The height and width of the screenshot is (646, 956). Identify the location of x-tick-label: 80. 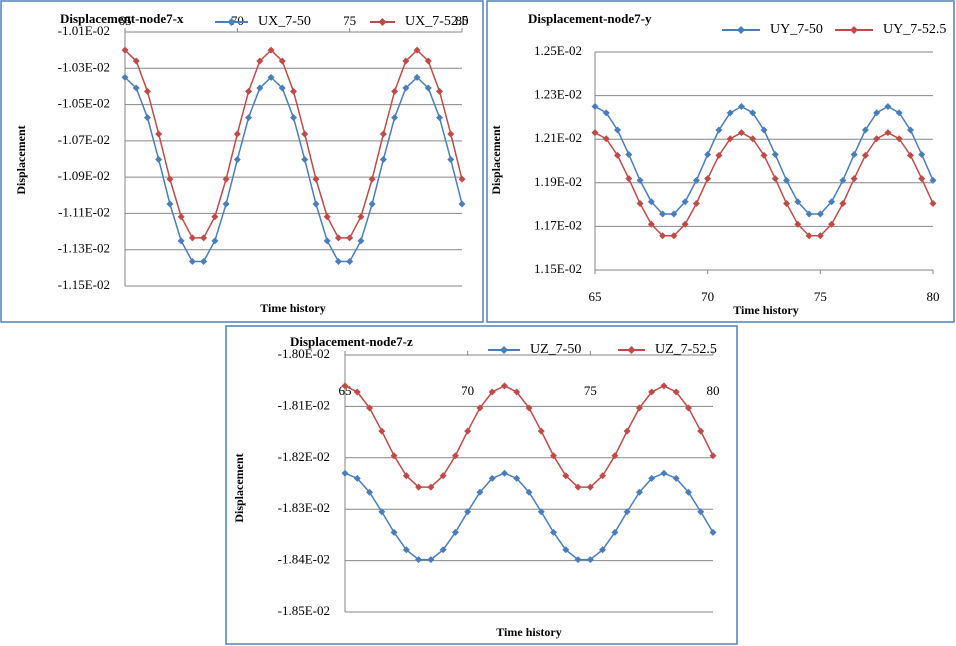
(462, 20).